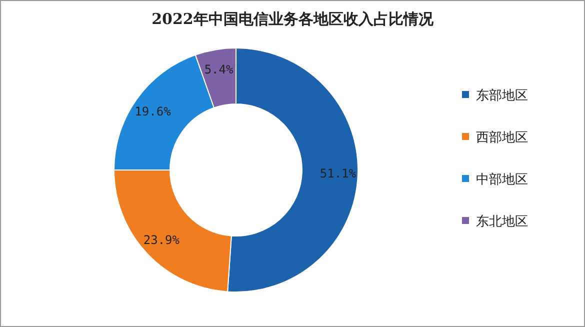 The image size is (585, 327). What do you see at coordinates (153, 111) in the screenshot?
I see `data-label: 19.6%` at bounding box center [153, 111].